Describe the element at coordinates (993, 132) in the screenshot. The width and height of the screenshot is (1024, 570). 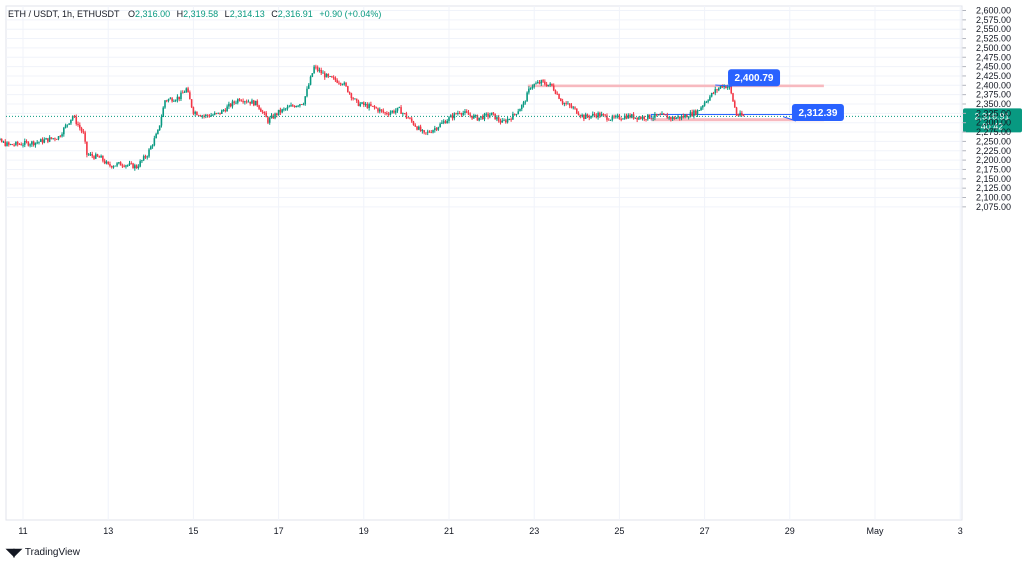
I see `y-tick-label: 2,275.00` at that location.